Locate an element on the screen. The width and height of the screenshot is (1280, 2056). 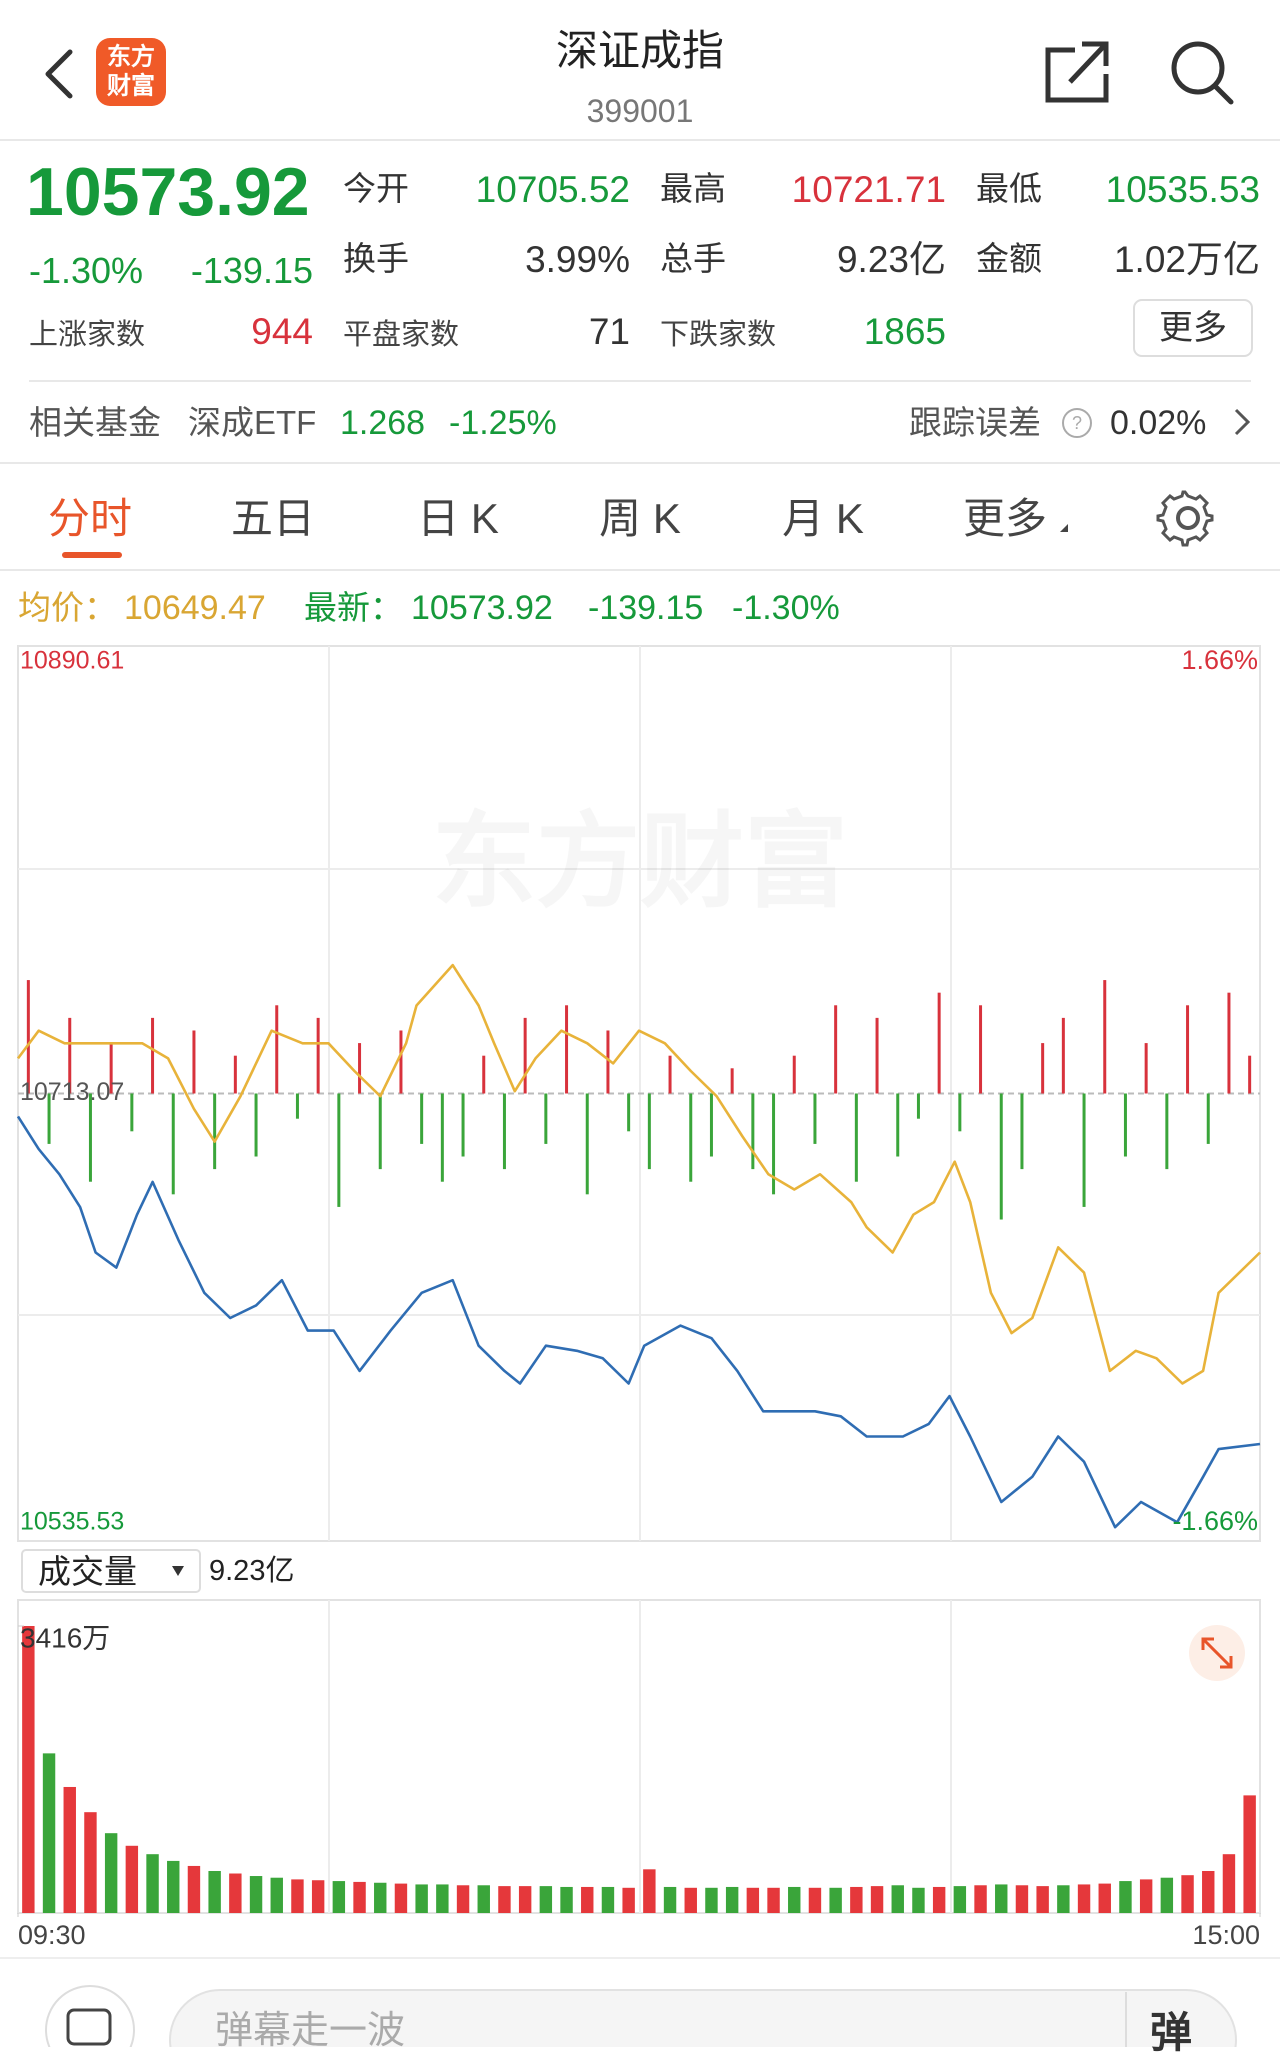
tab: 五日 is located at coordinates (272, 518).